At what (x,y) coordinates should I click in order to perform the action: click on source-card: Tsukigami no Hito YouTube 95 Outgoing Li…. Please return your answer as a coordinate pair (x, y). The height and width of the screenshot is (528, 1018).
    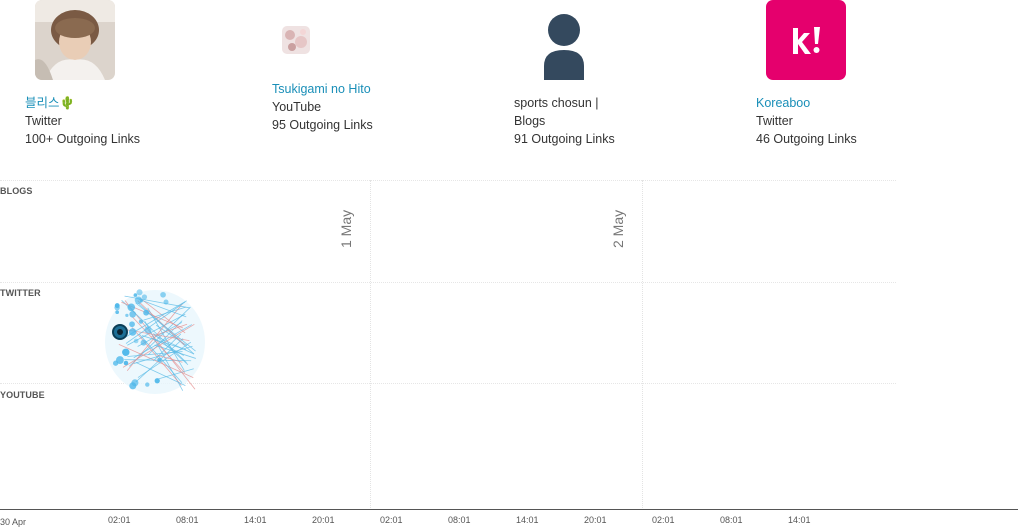
    Looking at the image, I should click on (387, 67).